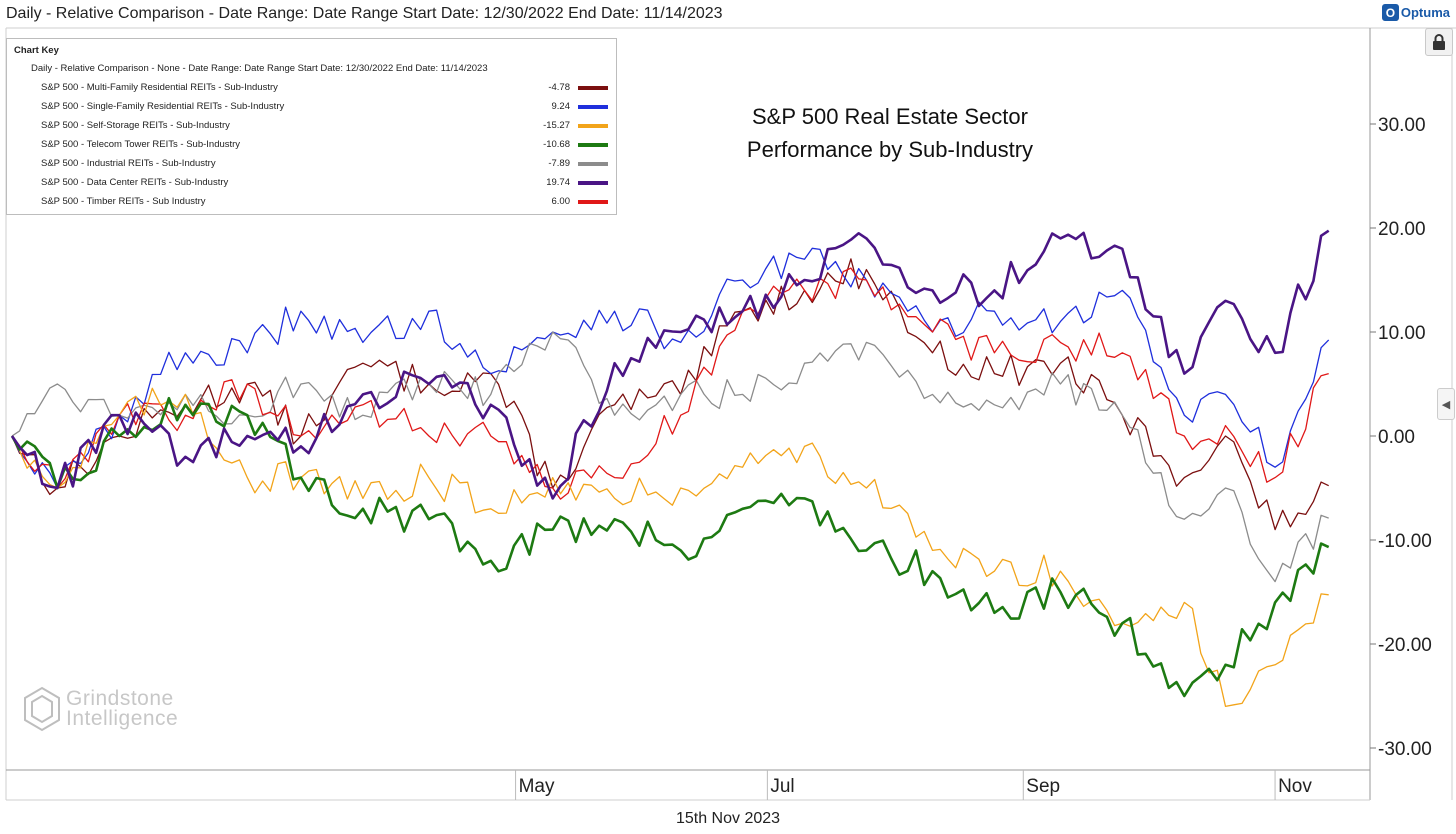  Describe the element at coordinates (561, 106) in the screenshot. I see `legend-value: 9.24` at that location.